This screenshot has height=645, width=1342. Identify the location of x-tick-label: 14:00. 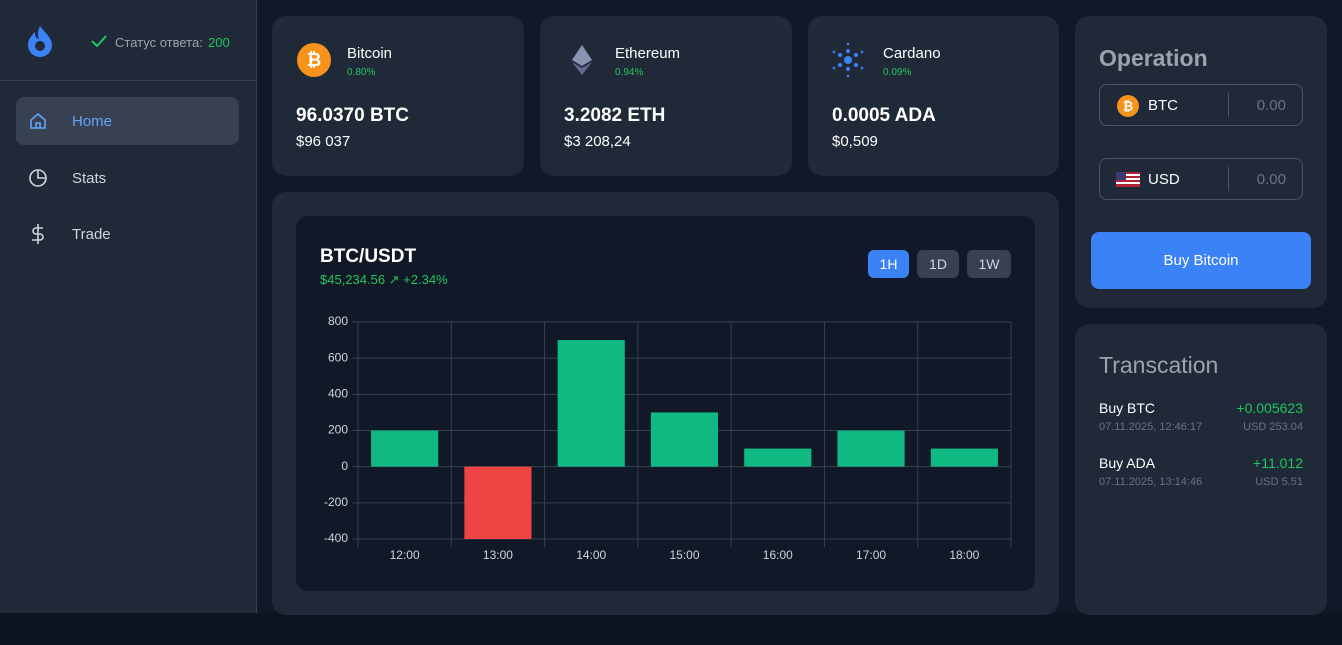
(591, 555).